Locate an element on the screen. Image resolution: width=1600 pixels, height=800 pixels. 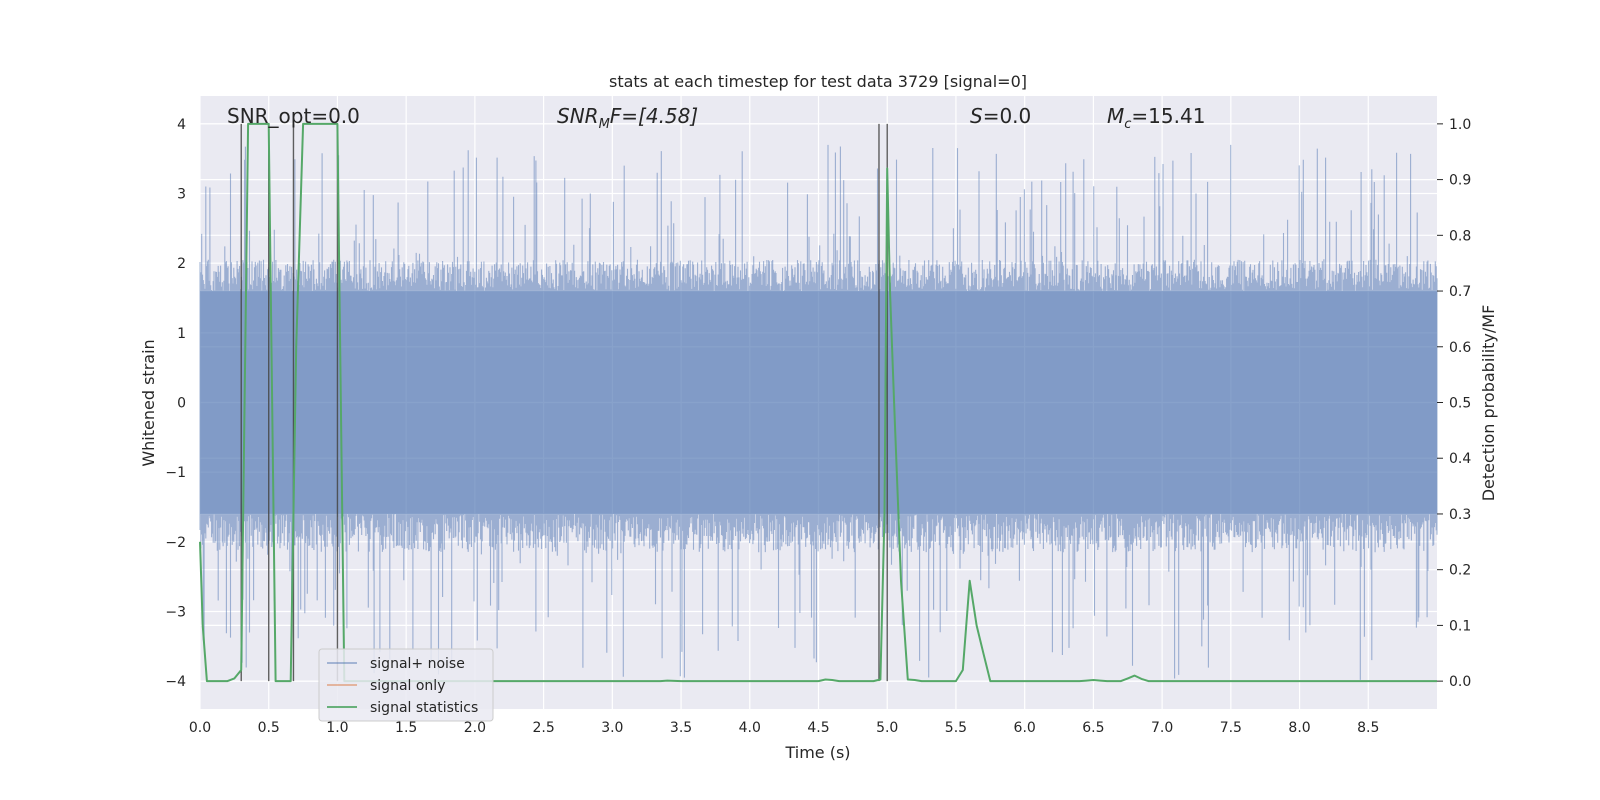
y-tick-label-right: 0.7 is located at coordinates (1460, 292).